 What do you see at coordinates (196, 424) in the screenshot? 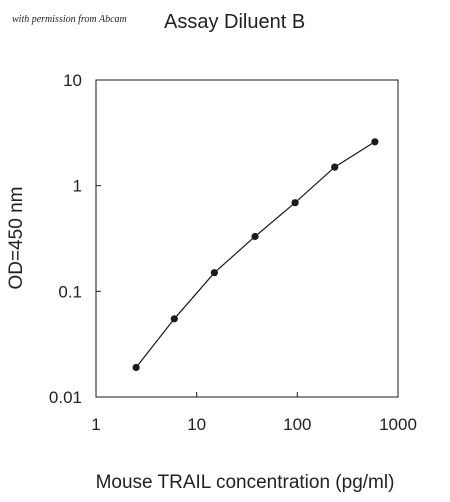
I see `x-tick-label: 10` at bounding box center [196, 424].